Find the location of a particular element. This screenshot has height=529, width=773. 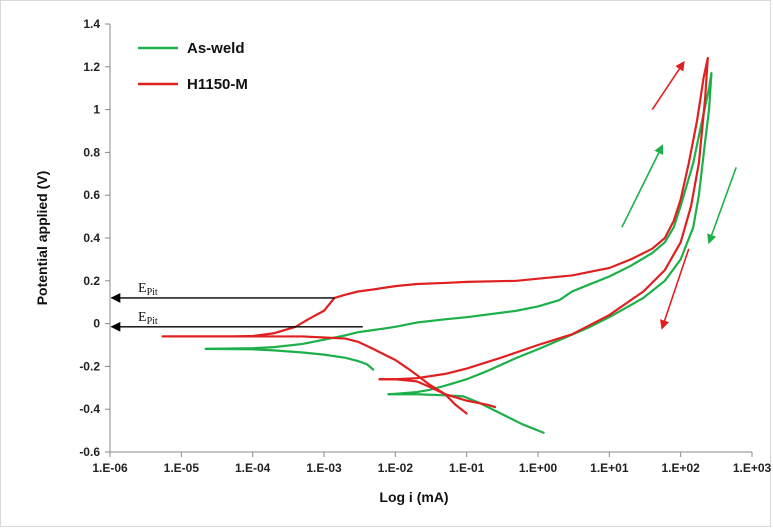

direction-arrow-green-down is located at coordinates (722, 206).